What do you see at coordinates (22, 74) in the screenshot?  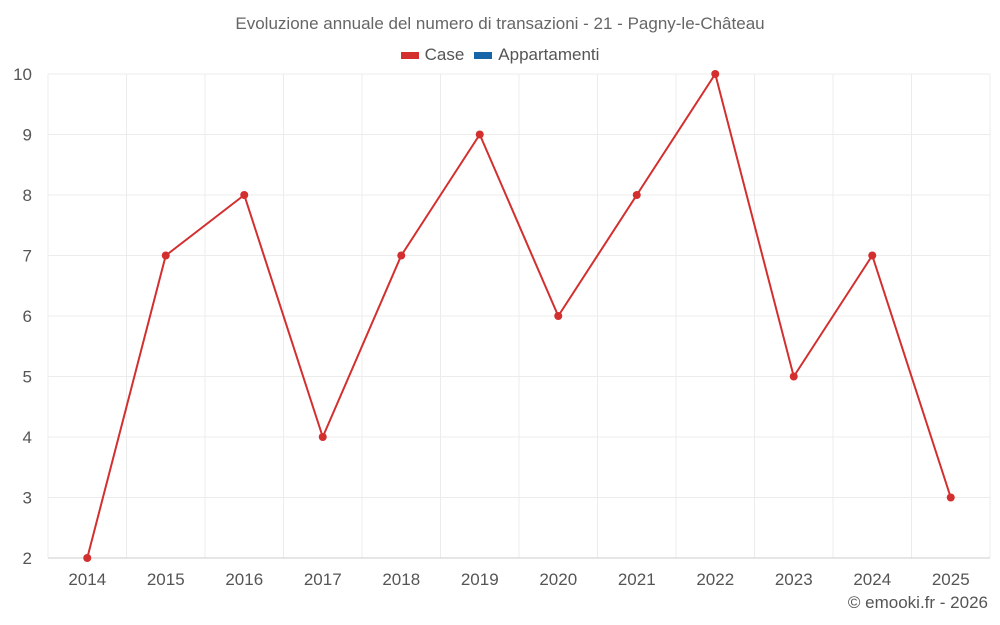 I see `y-tick-label: 10` at bounding box center [22, 74].